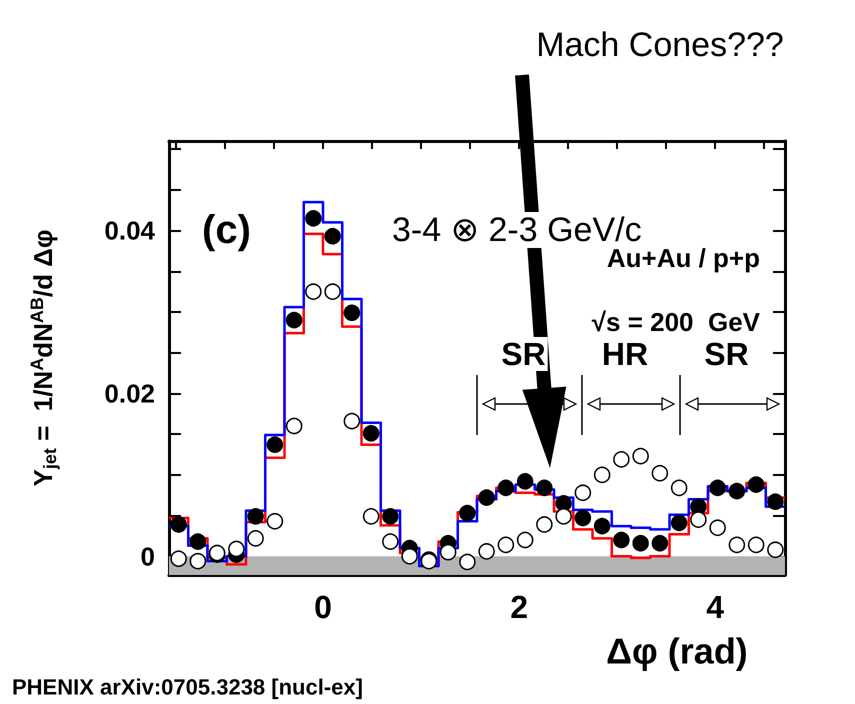  What do you see at coordinates (625, 354) in the screenshot?
I see `annotation: HR` at bounding box center [625, 354].